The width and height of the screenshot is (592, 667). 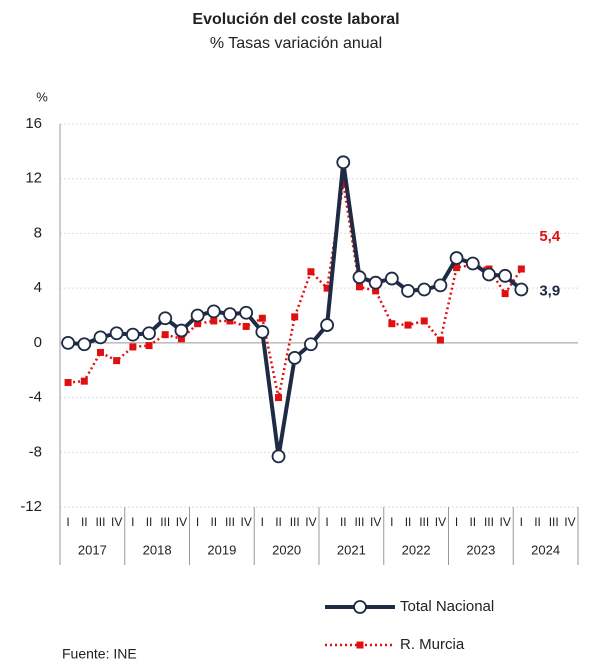 What do you see at coordinates (33, 123) in the screenshot?
I see `y-tick-label: 16` at bounding box center [33, 123].